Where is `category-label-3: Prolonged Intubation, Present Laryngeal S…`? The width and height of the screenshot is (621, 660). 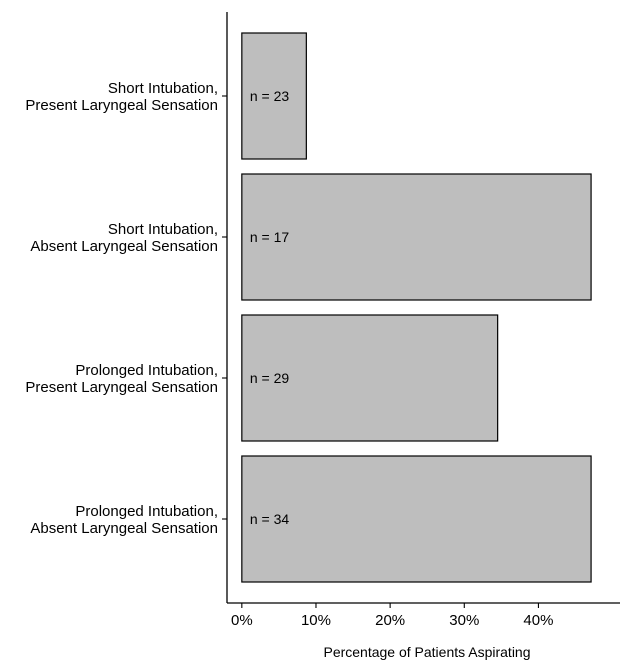
category-label-3: Prolonged Intubation, Present Laryngeal S… is located at coordinates (121, 379).